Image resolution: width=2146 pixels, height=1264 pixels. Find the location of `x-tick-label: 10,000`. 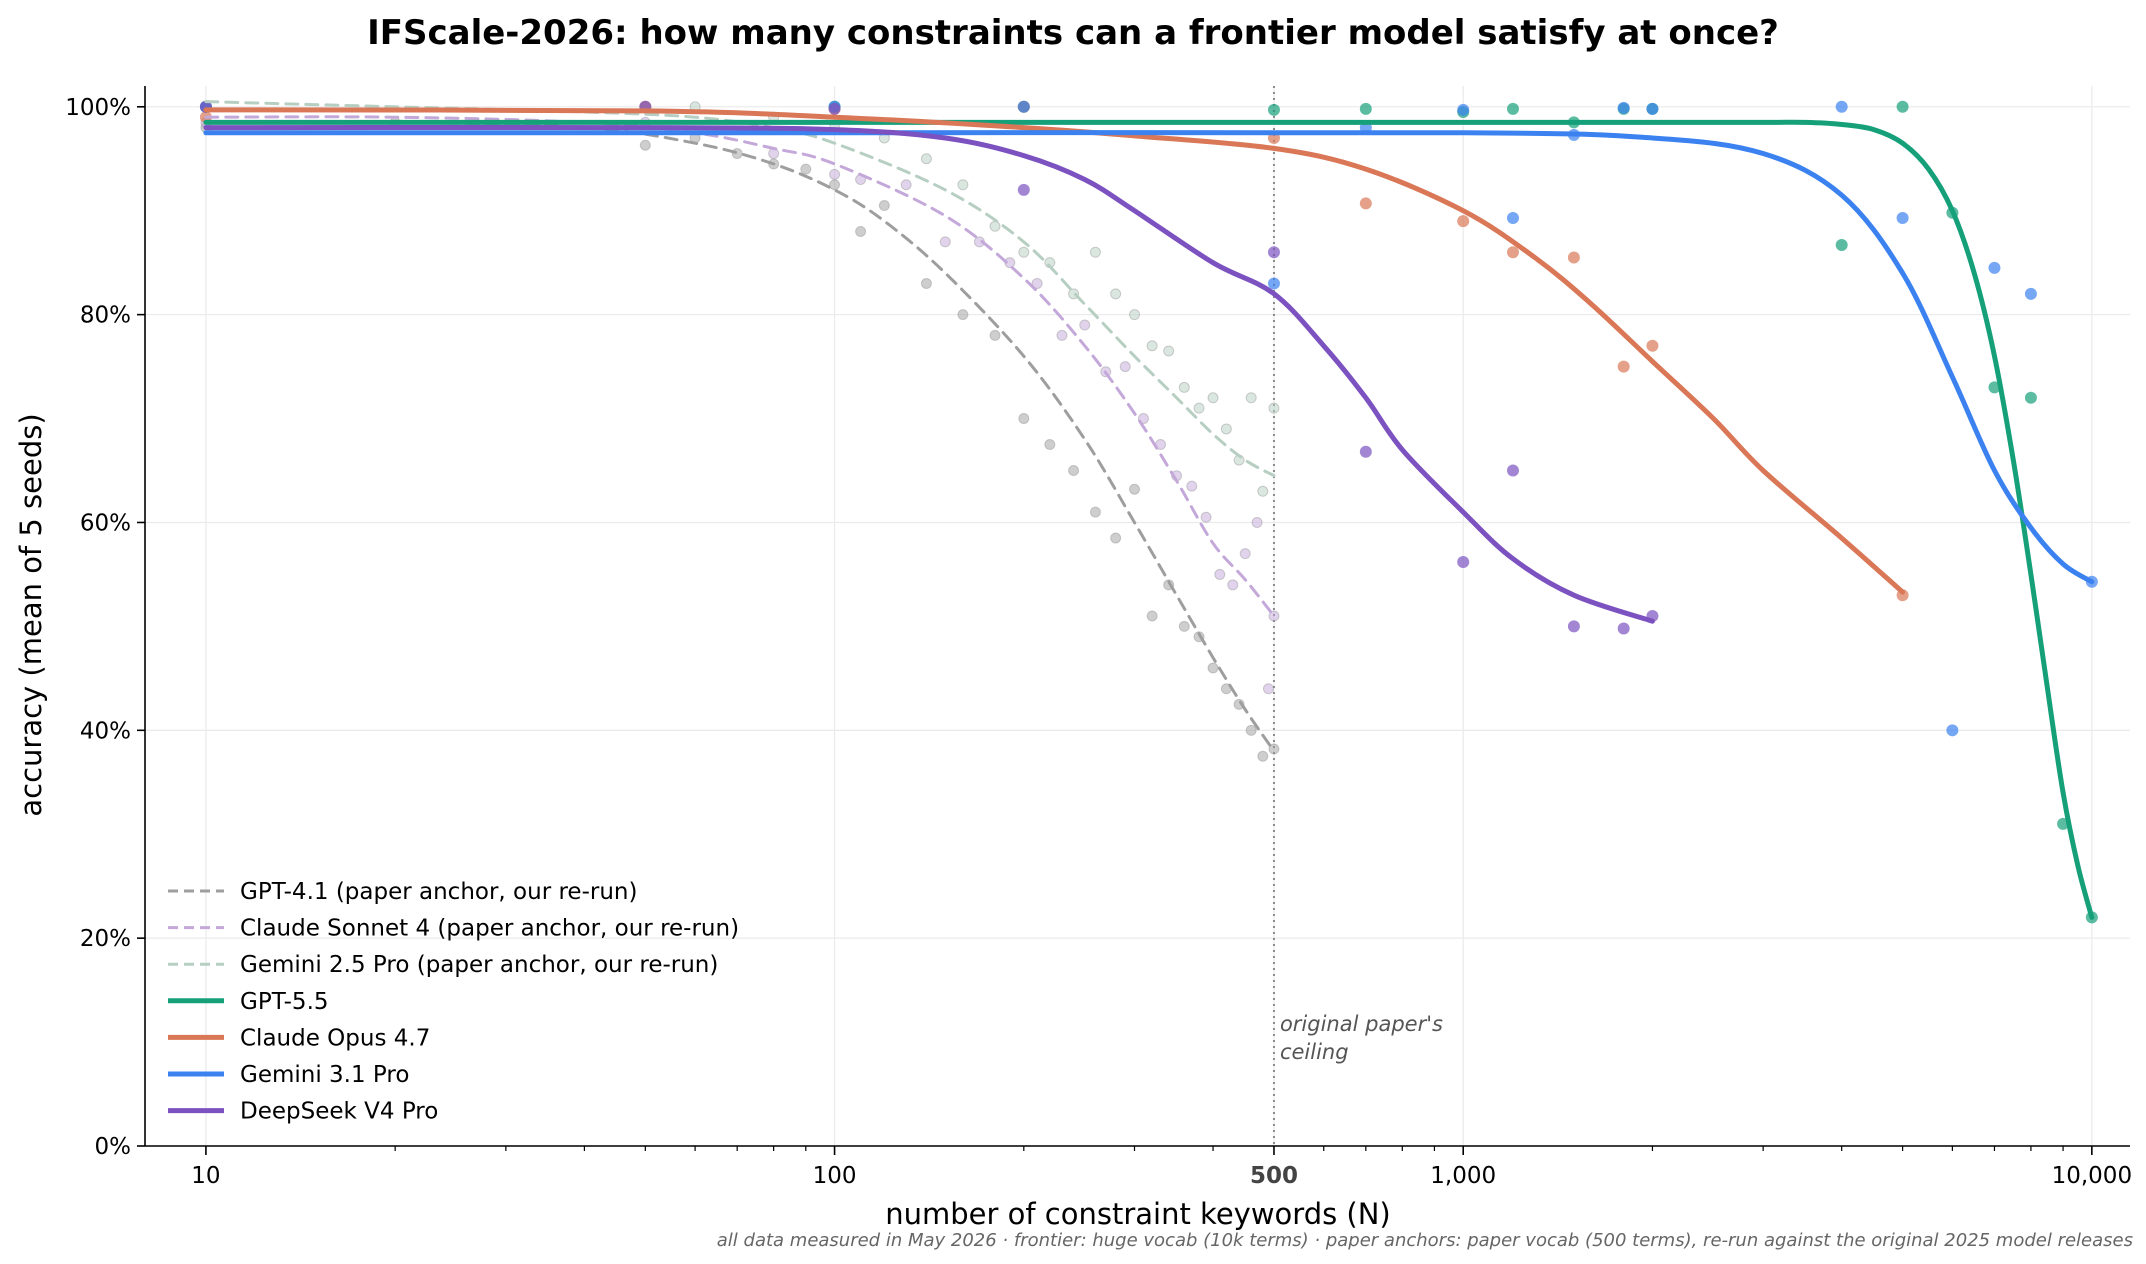

x-tick-label: 10,000 is located at coordinates (2092, 1176).